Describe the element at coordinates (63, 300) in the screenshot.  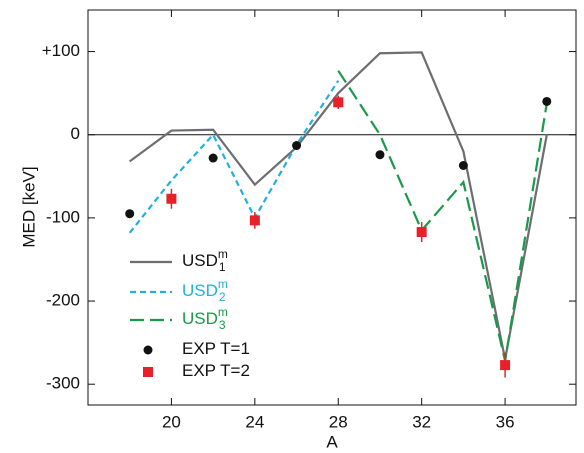
I see `y-tick-label: -200` at that location.